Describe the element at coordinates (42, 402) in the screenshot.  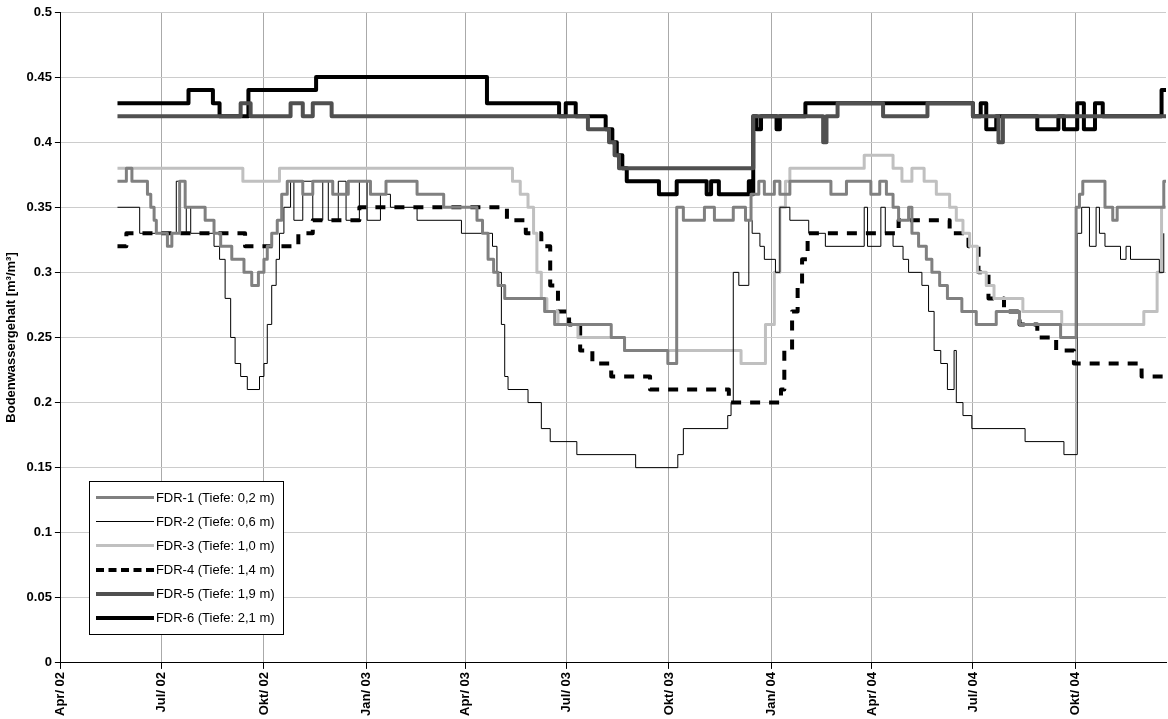
I see `y-tick-label: 0.2` at that location.